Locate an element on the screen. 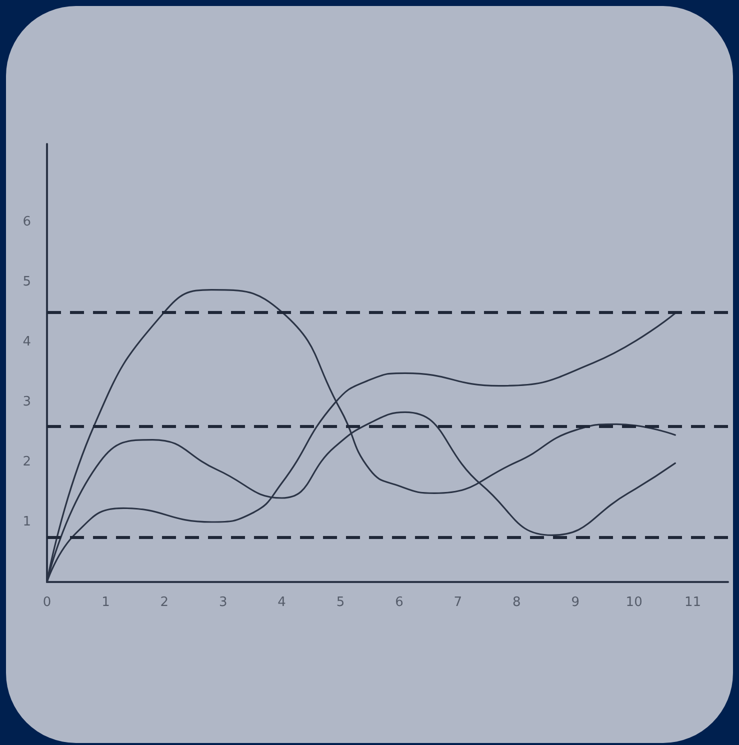 Image resolution: width=739 pixels, height=745 pixels. x-tick-label: 8 is located at coordinates (516, 602).